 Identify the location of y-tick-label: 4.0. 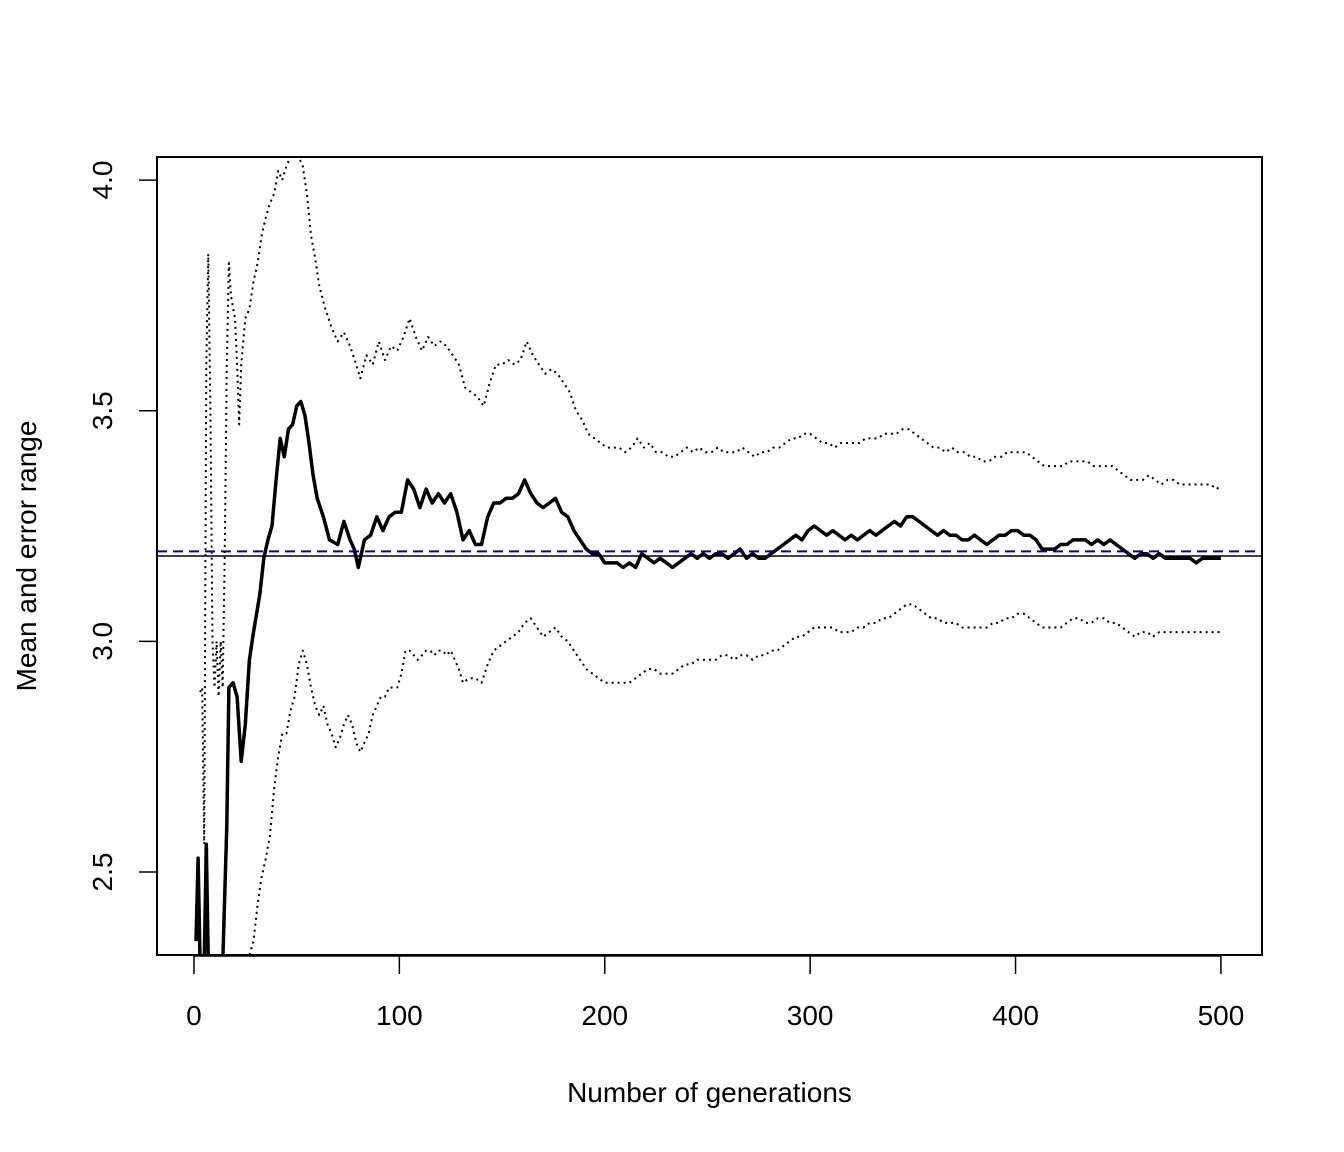
(102, 180).